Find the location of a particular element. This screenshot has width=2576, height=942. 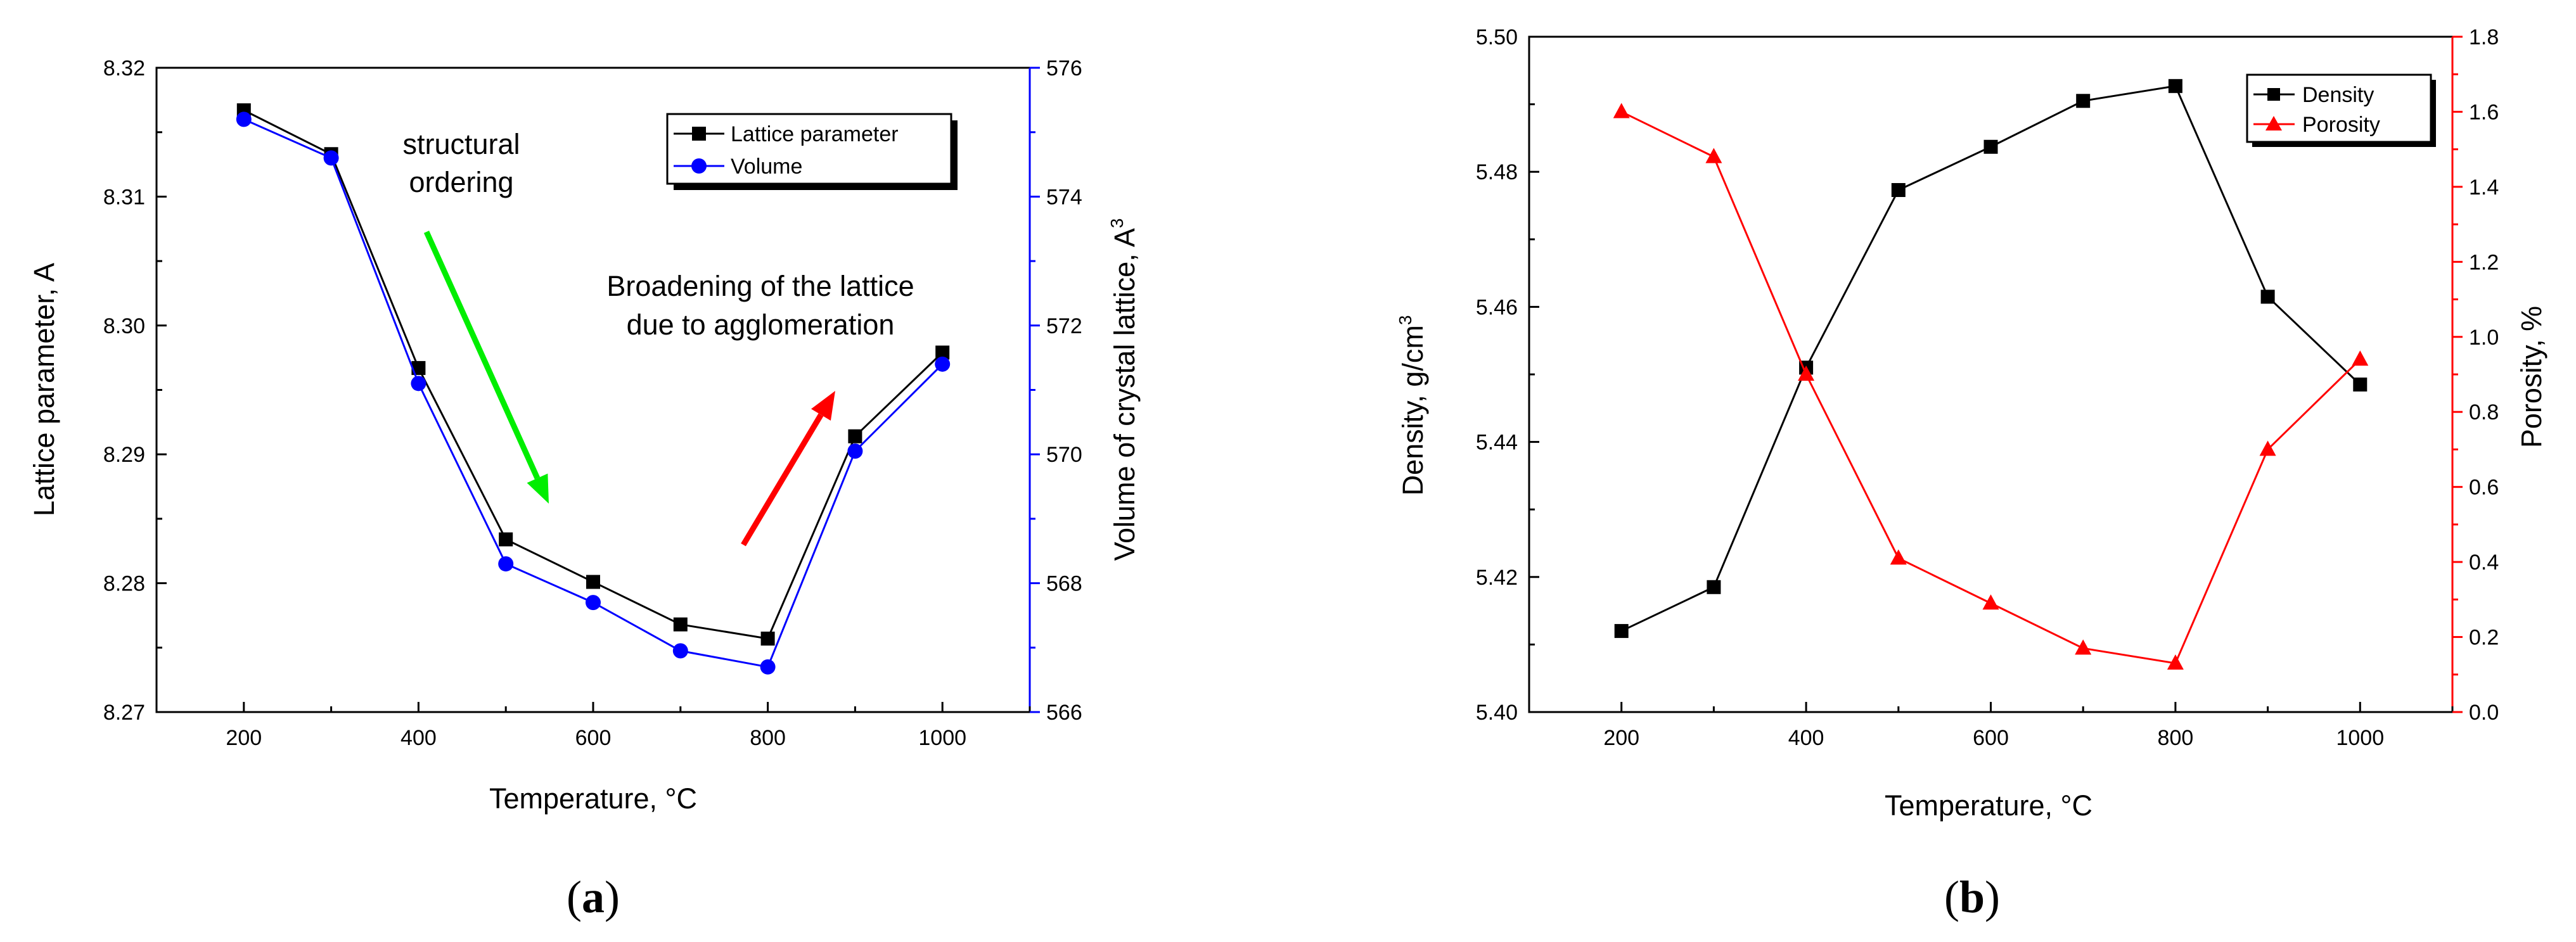

legend-marker-density is located at coordinates (2273, 95).